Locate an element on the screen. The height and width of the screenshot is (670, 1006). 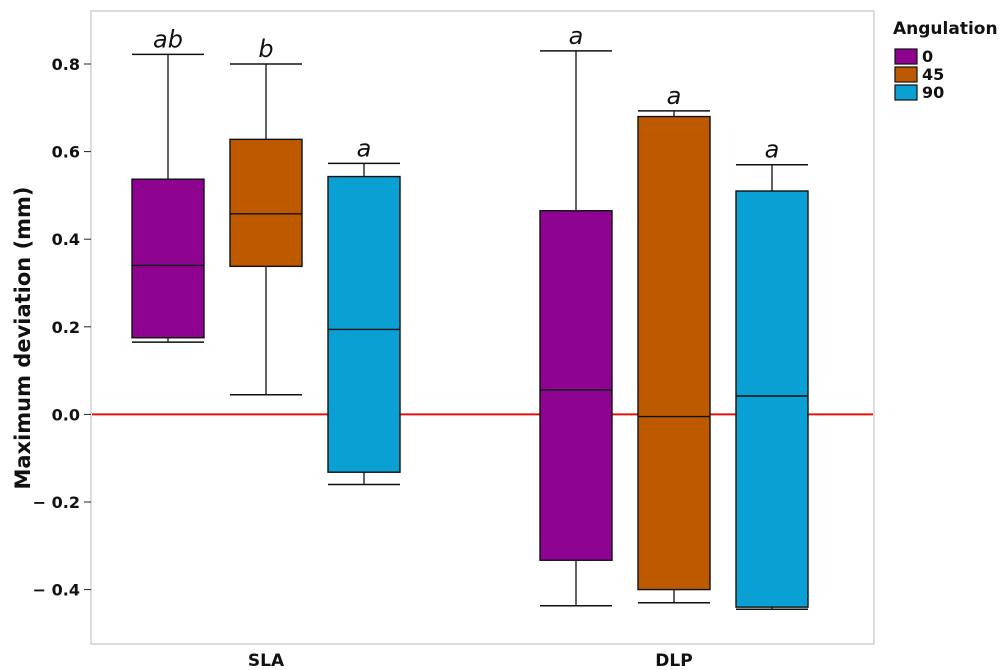
box-dlp-45: a is located at coordinates (674, 343).